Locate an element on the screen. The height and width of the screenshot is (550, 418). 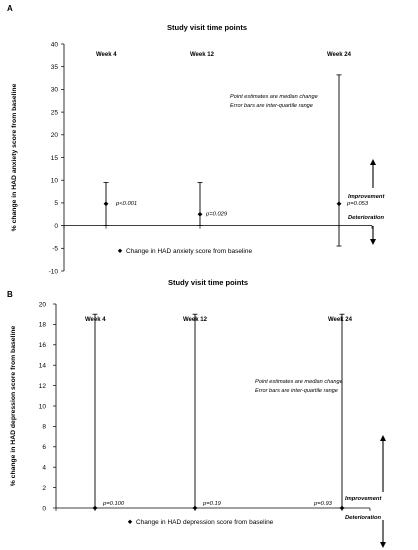
panel-b-y-tick-label: 4 is located at coordinates (44, 468).